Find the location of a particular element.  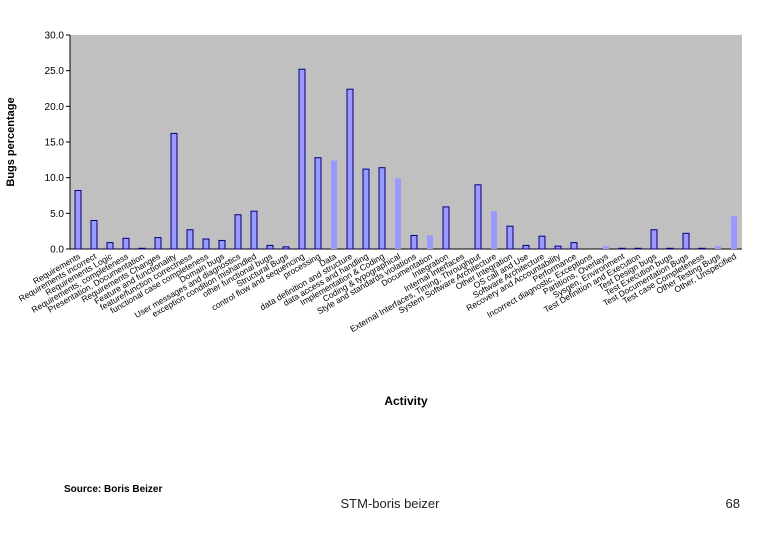

y-tick-label: 20.0 is located at coordinates (55, 107).